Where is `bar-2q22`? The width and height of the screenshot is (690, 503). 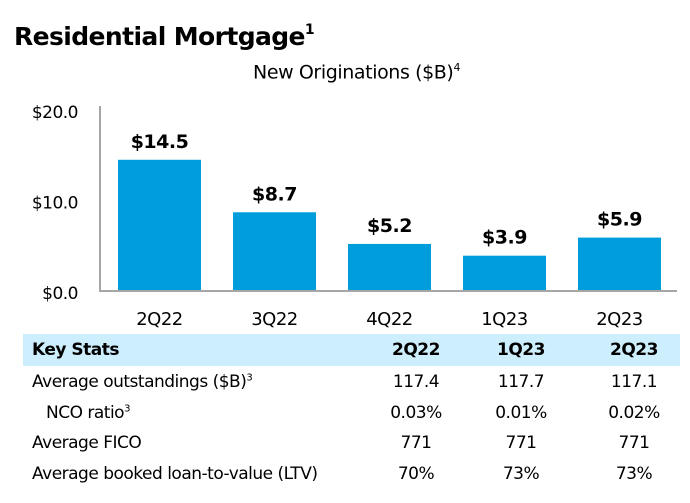
bar-2q22 is located at coordinates (159, 225).